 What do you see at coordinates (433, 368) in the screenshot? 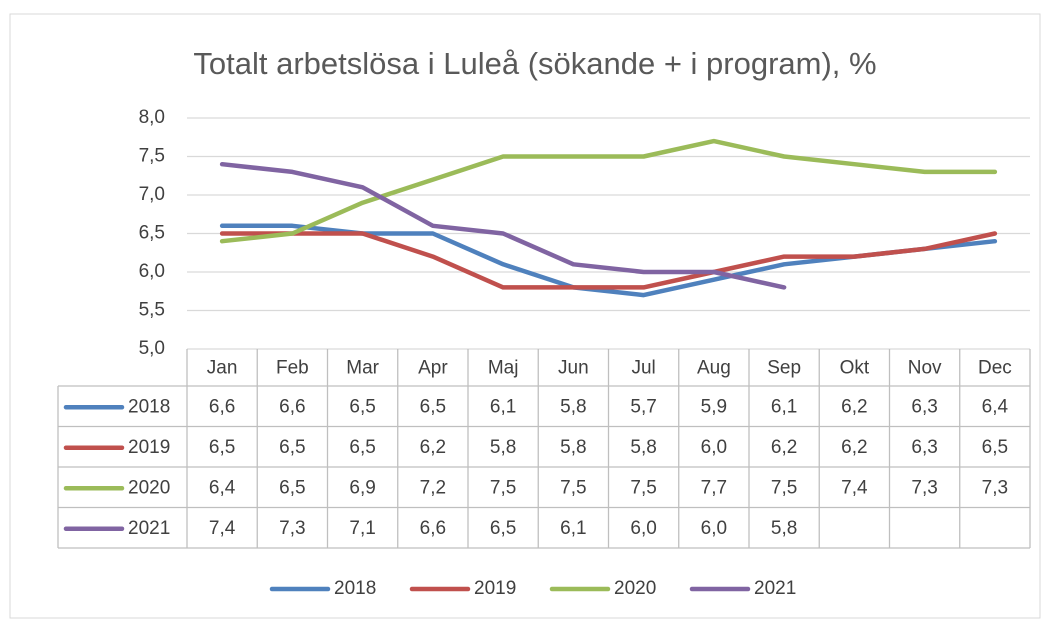
I see `x-tick-label: Apr` at bounding box center [433, 368].